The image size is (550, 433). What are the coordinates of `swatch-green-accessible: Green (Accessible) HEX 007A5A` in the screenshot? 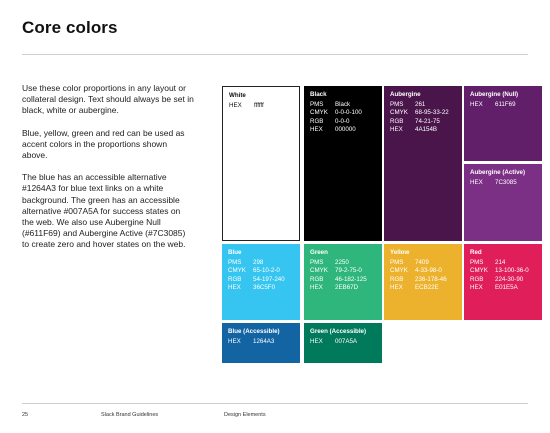 It's located at (343, 343).